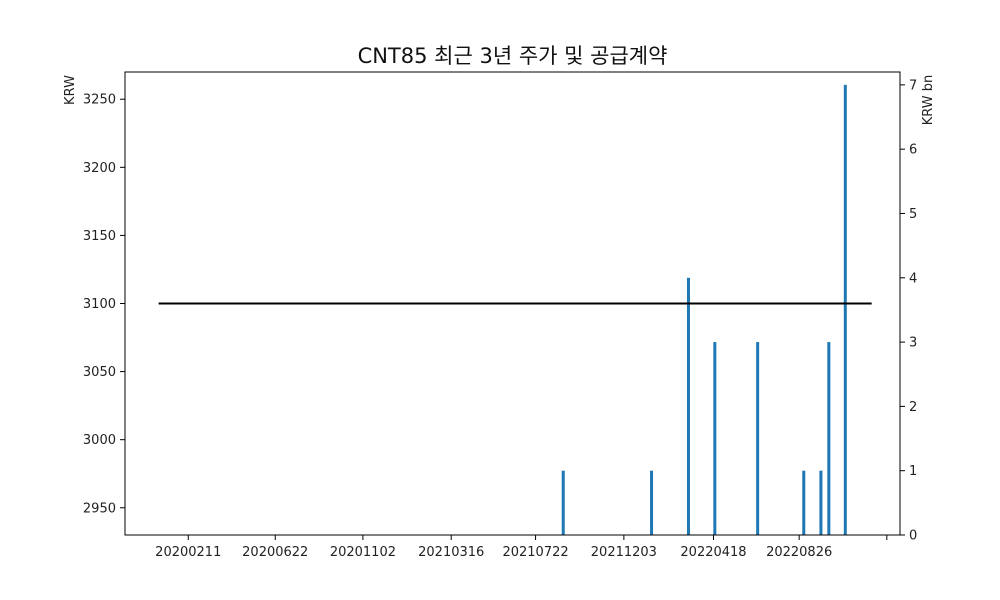  What do you see at coordinates (99, 236) in the screenshot?
I see `left-tick-label: 3150` at bounding box center [99, 236].